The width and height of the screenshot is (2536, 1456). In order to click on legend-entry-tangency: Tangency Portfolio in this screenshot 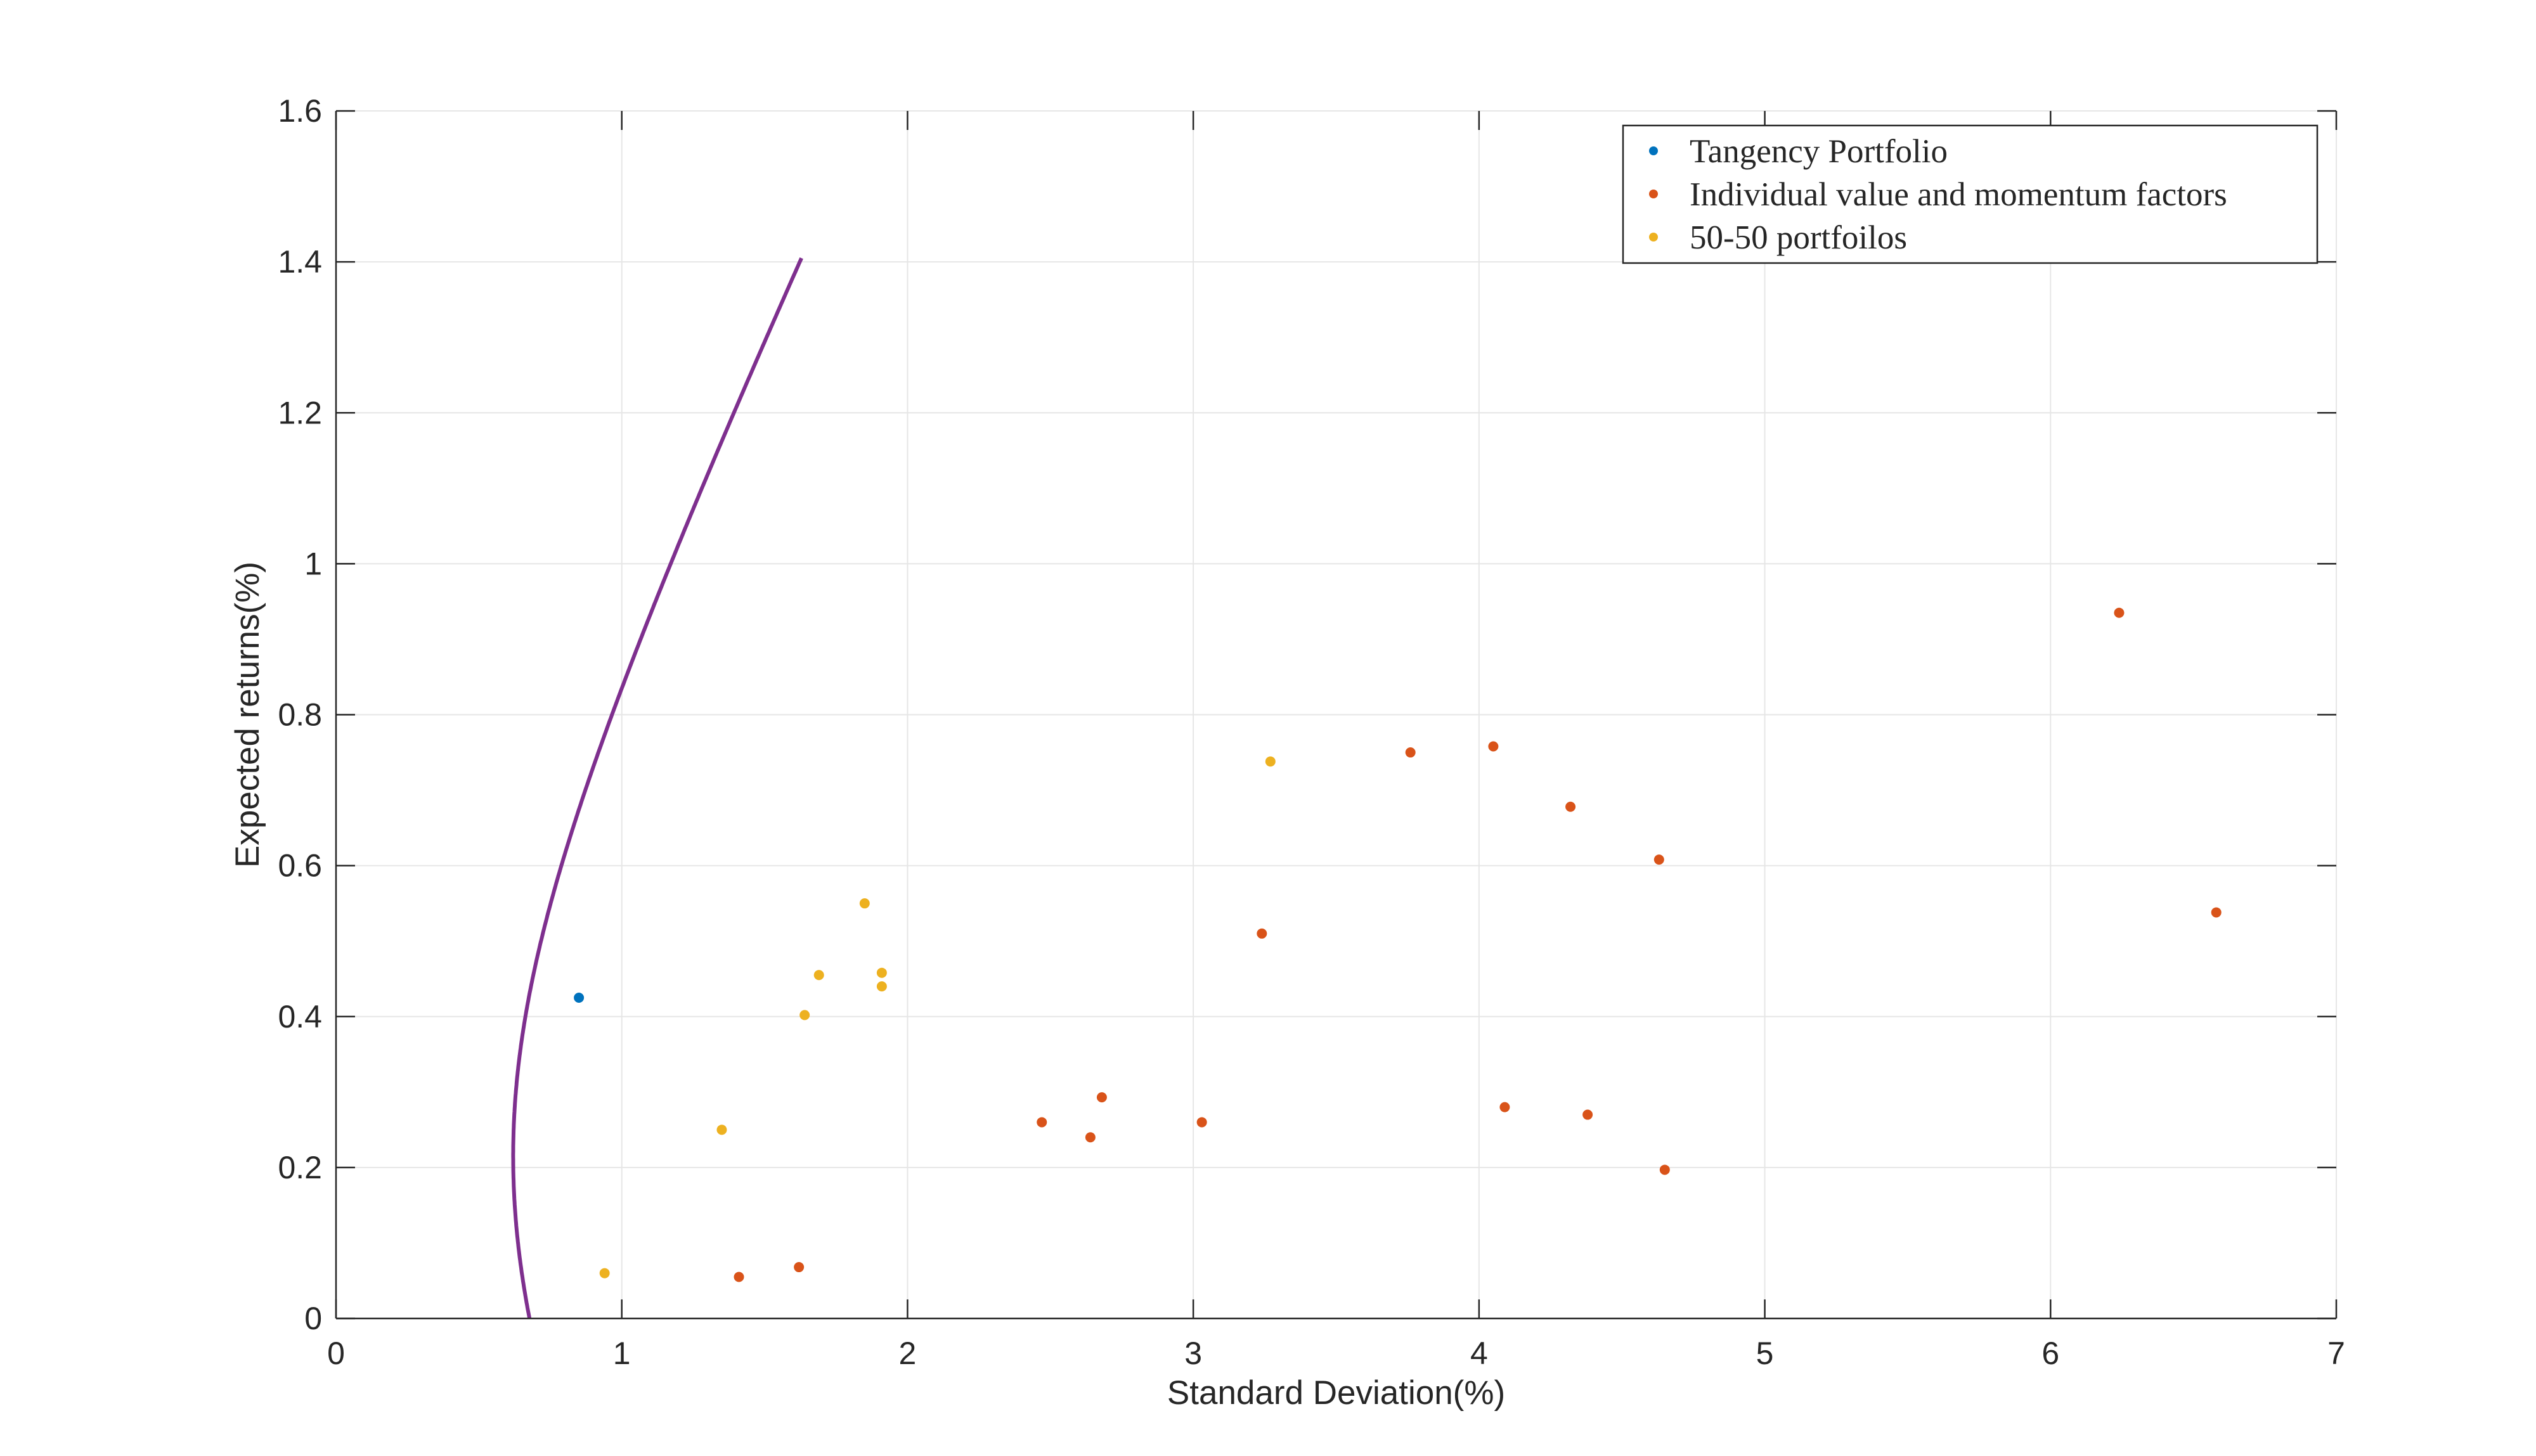, I will do `click(1819, 151)`.